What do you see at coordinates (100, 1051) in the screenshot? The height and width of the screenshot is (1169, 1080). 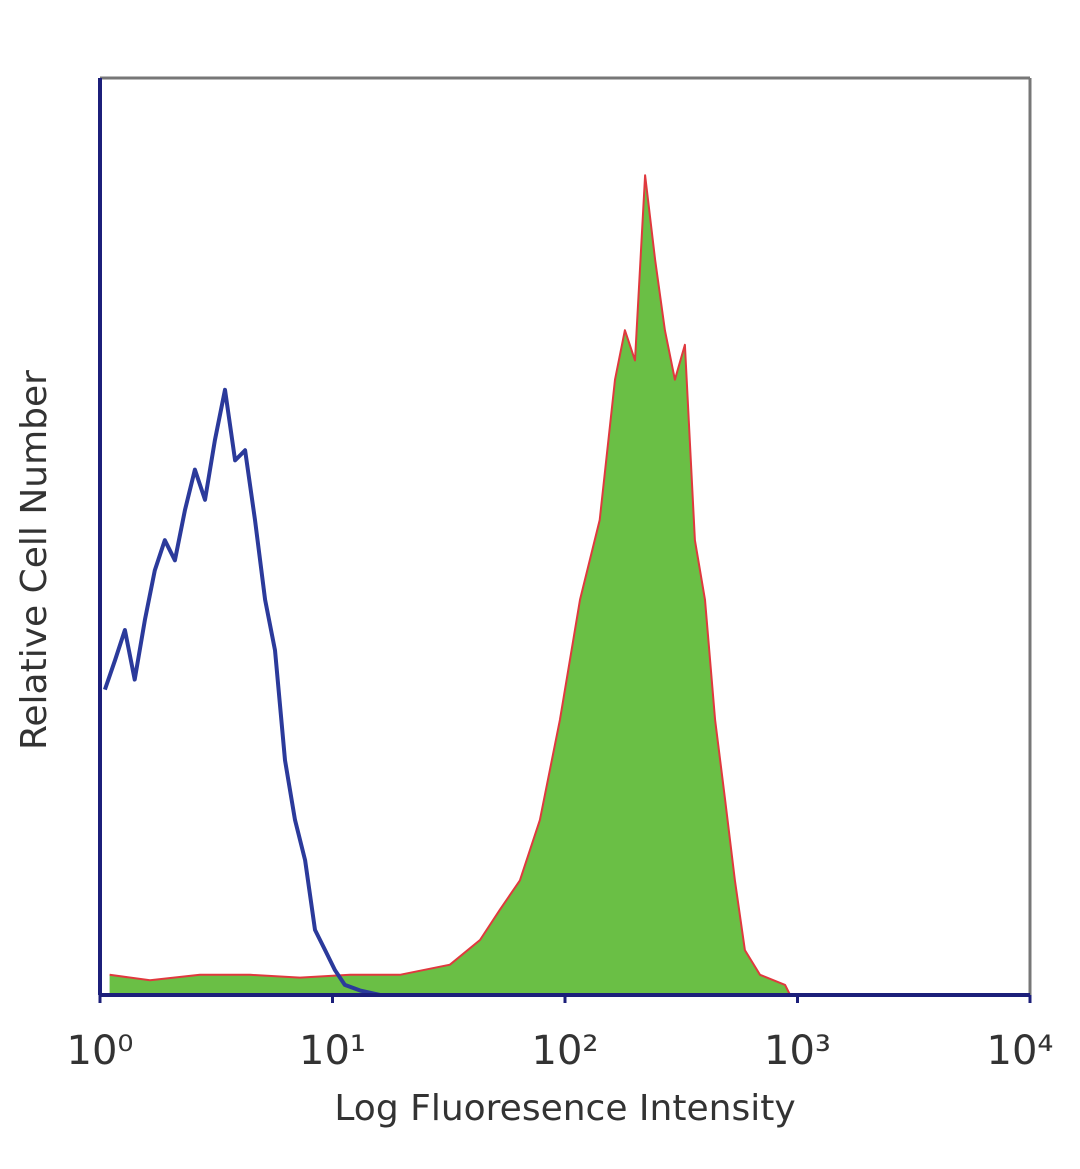 I see `x-tick-label: 10⁰` at bounding box center [100, 1051].